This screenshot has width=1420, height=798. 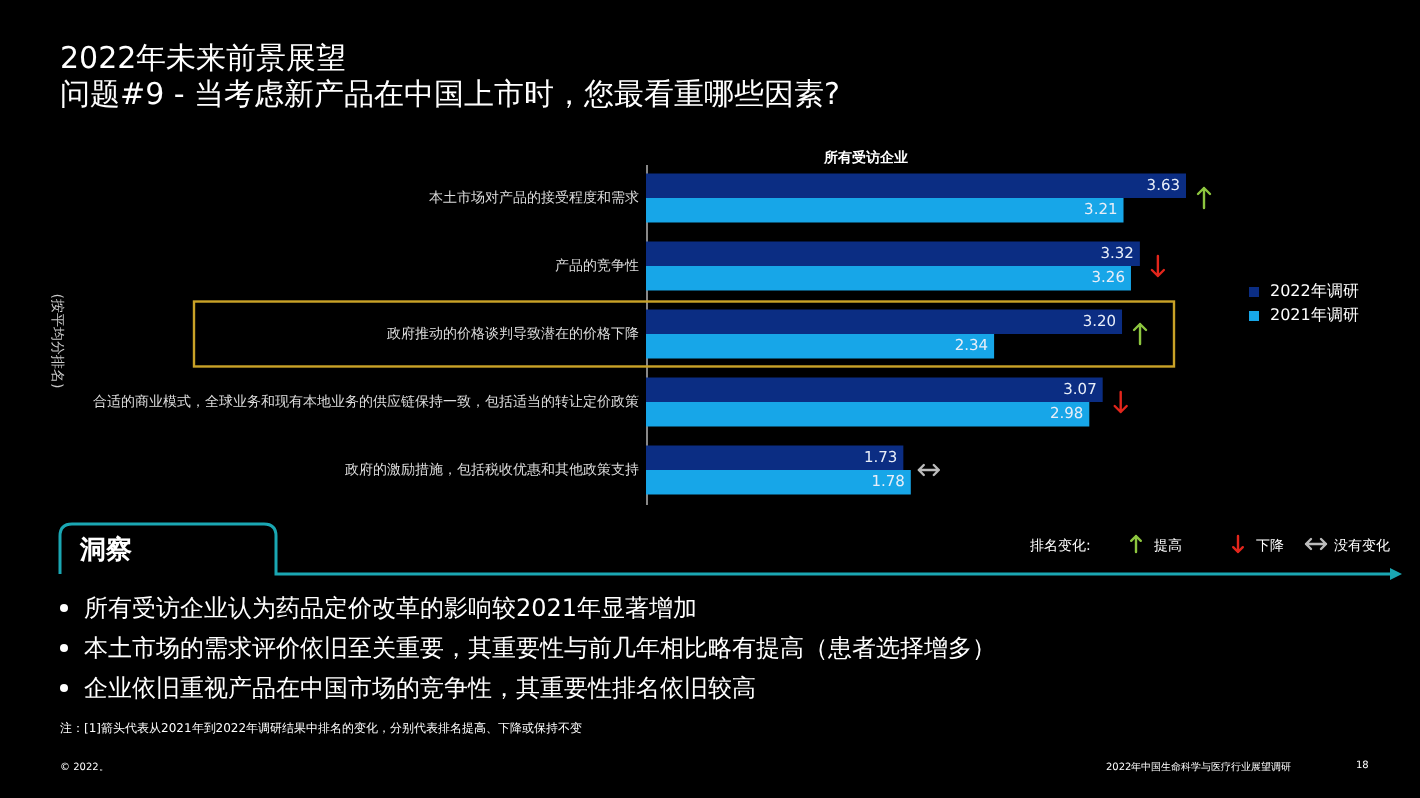 I want to click on legend-label: 2022年调研, so click(x=1314, y=291).